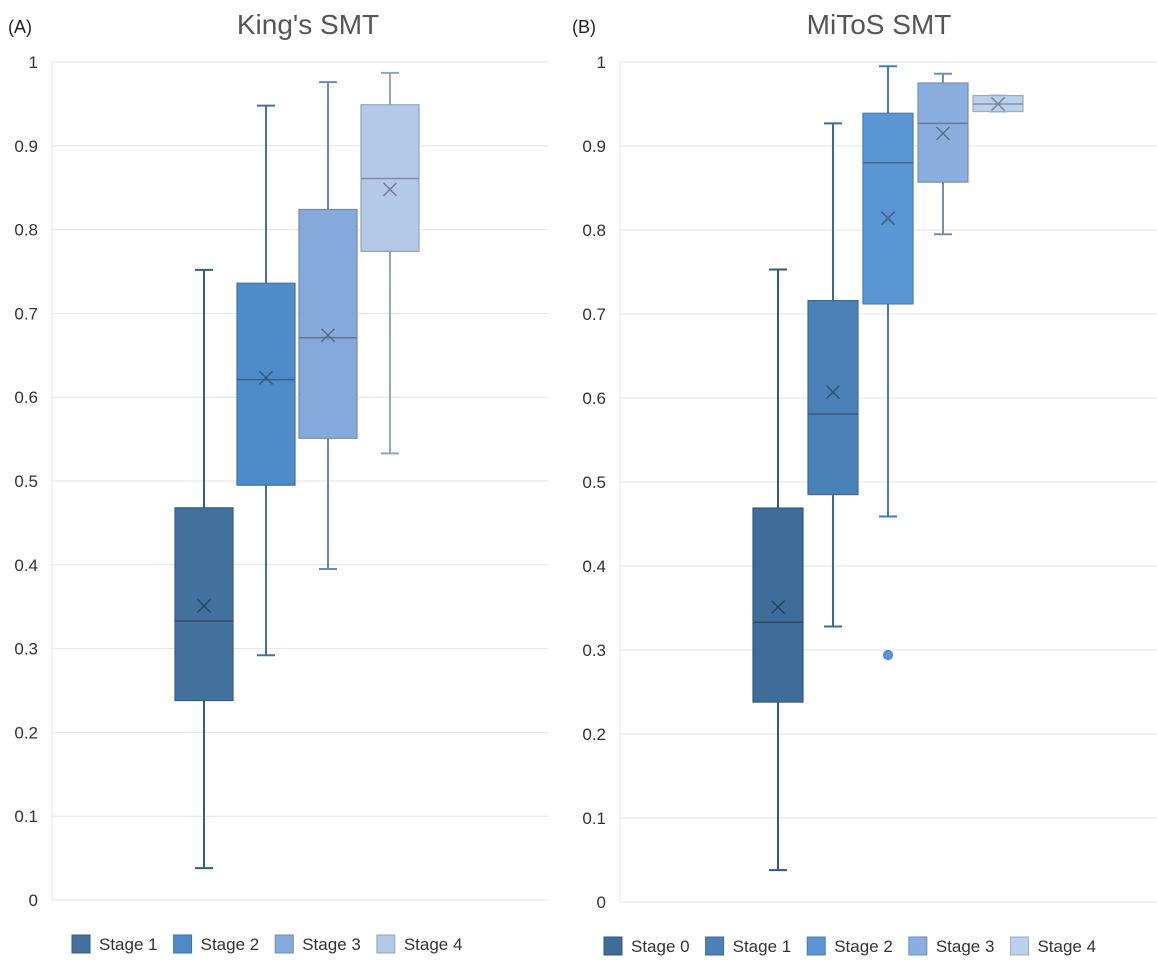 Image resolution: width=1157 pixels, height=960 pixels. I want to click on legend: Stage 0 Stage 1 Stage 2 Stage 3 Stage 4, so click(849, 946).